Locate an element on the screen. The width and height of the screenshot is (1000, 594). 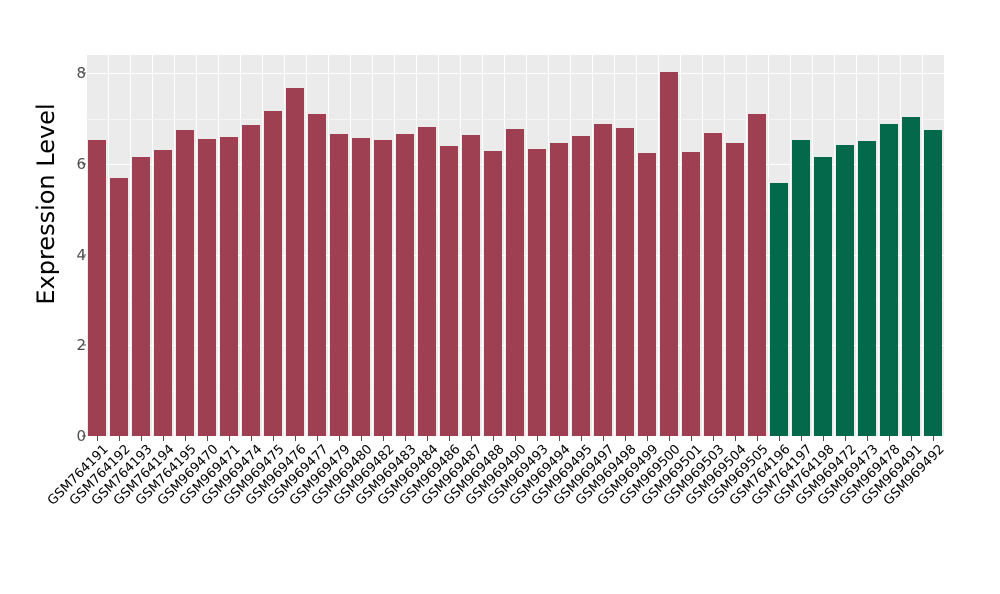
x-axis-ticks is located at coordinates (515, 439).